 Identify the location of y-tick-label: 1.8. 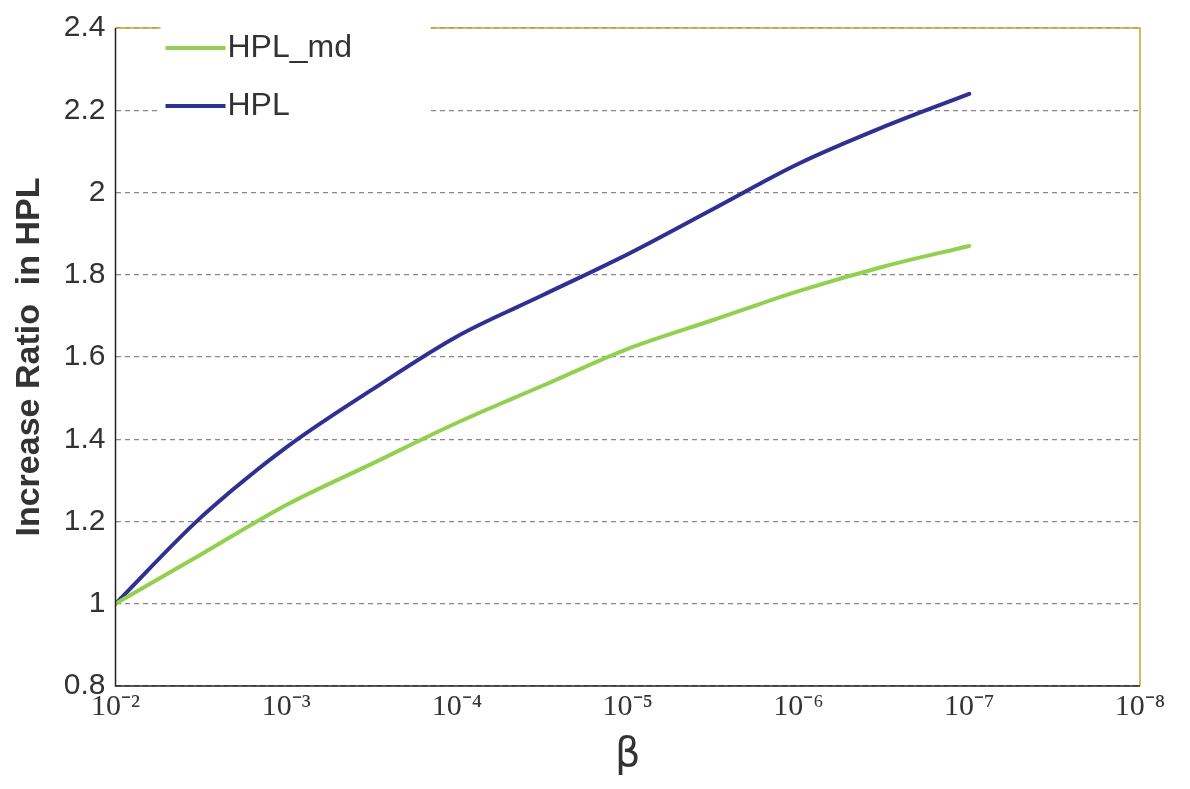
(84, 273).